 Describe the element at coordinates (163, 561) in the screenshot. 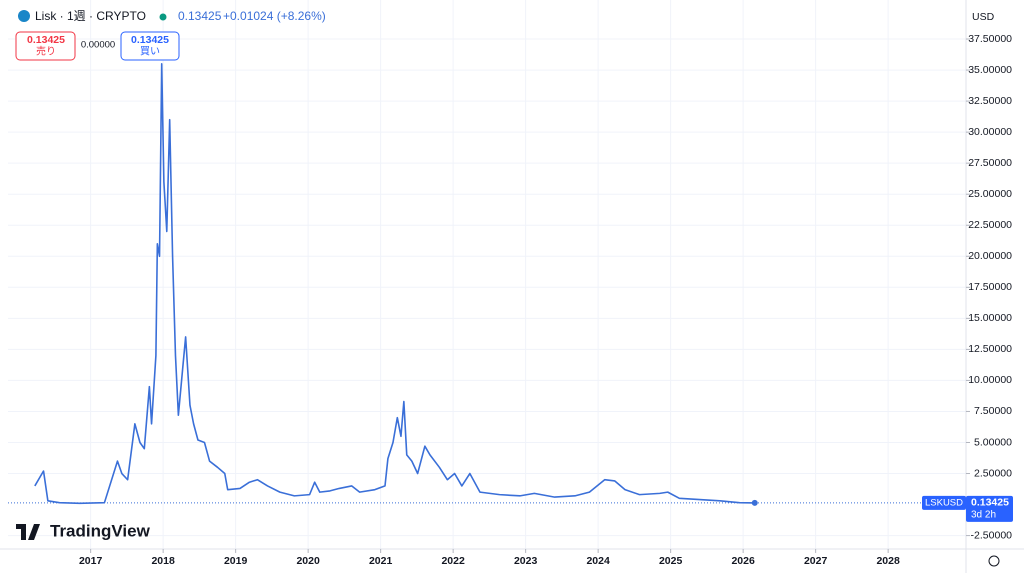

I see `x-tick-label: 2018` at that location.